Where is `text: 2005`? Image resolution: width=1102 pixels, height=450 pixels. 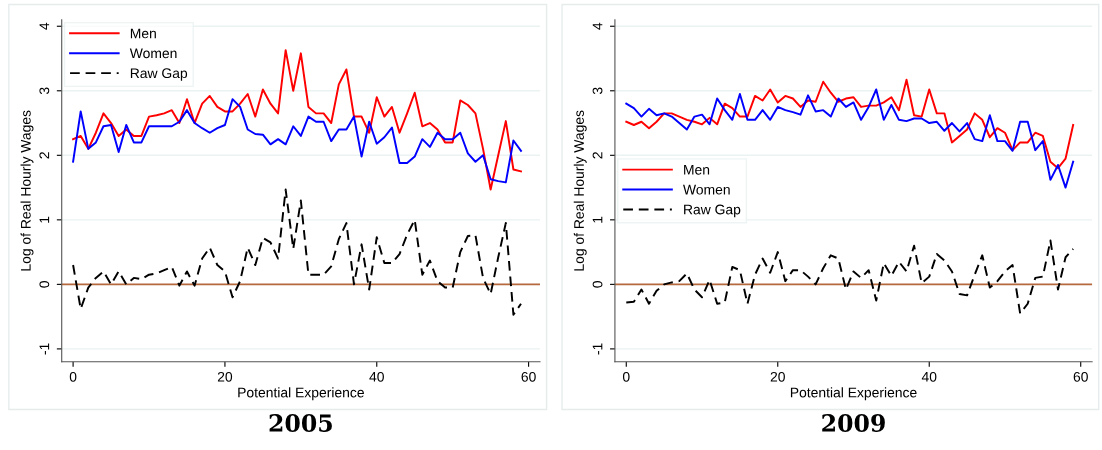
text: 2005 is located at coordinates (300, 423).